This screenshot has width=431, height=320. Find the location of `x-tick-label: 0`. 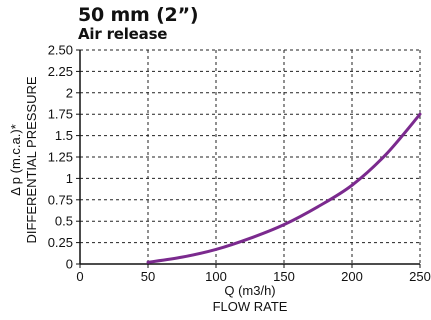

x-tick-label: 0 is located at coordinates (79, 276).